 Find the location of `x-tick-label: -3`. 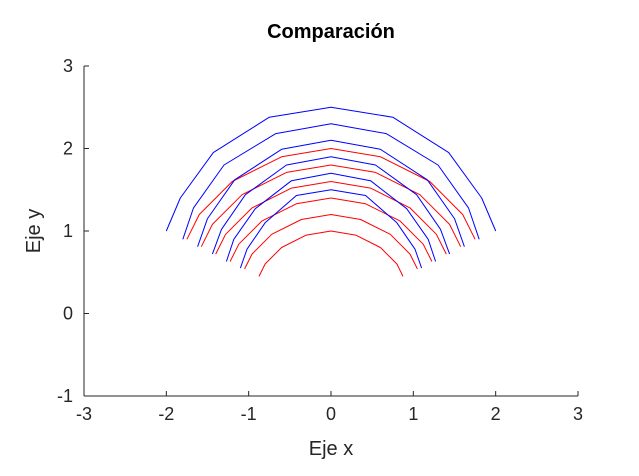

x-tick-label: -3 is located at coordinates (84, 414).